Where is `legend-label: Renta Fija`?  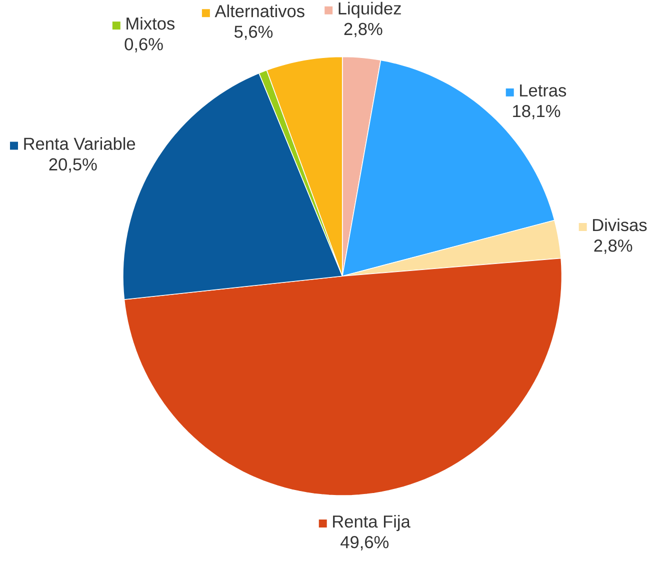 legend-label: Renta Fija is located at coordinates (371, 523).